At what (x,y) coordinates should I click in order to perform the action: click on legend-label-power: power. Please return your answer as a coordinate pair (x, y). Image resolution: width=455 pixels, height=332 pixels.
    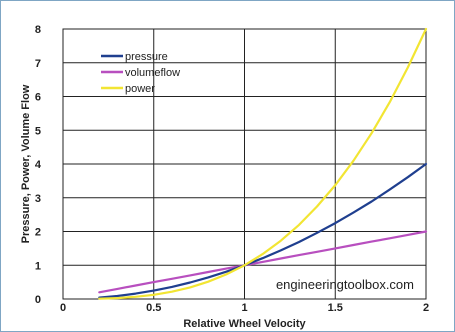
    Looking at the image, I should click on (140, 89).